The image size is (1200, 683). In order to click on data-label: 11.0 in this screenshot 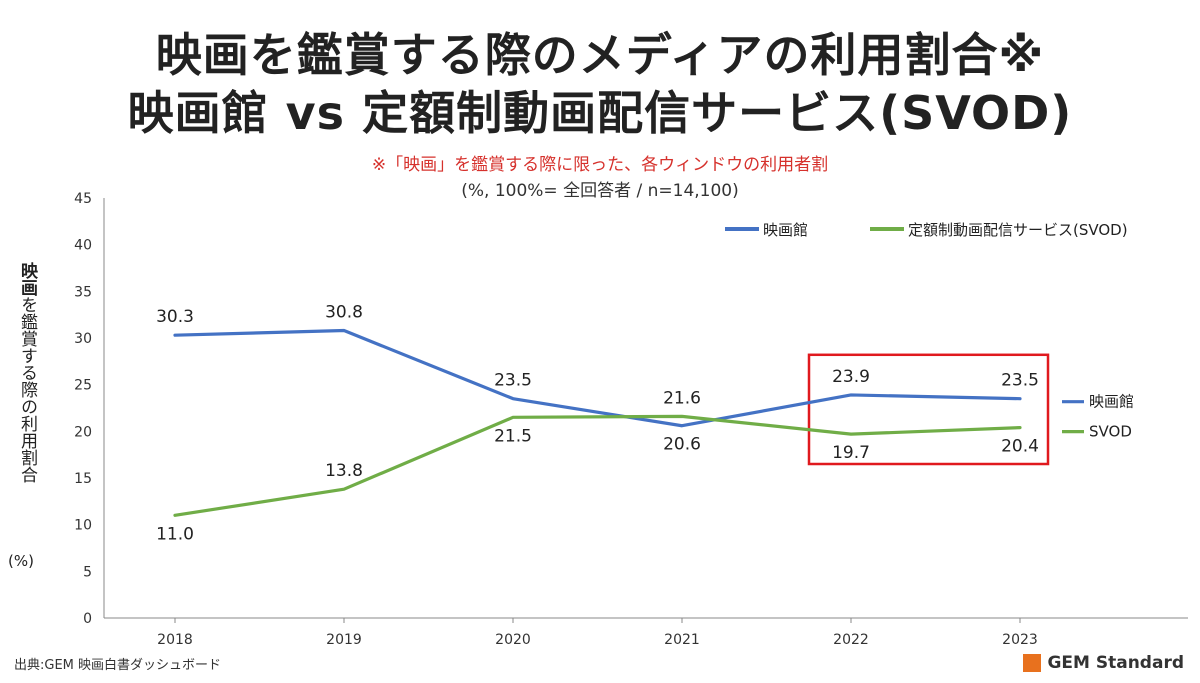, I will do `click(175, 534)`.